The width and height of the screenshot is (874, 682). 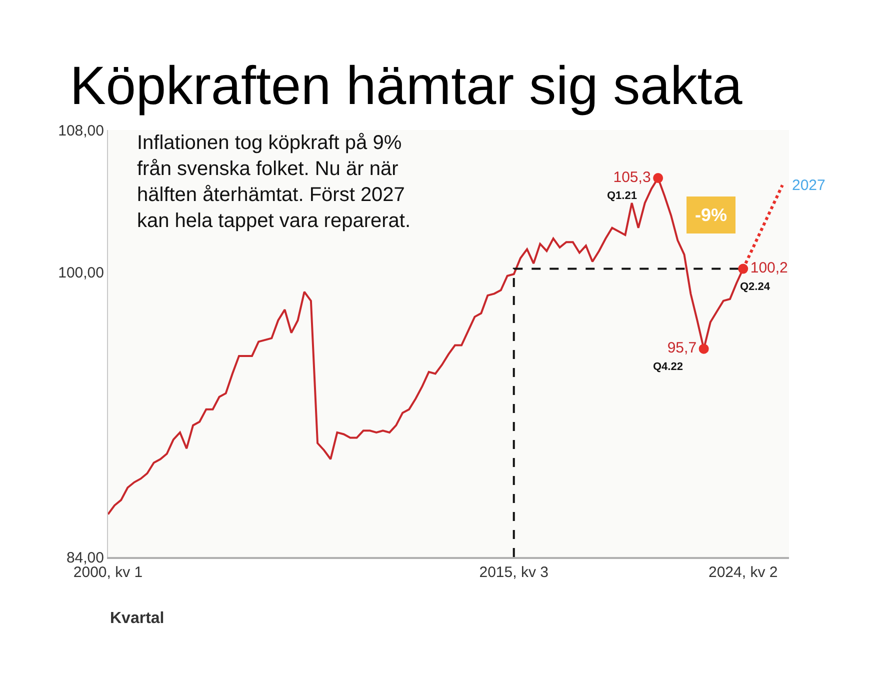 What do you see at coordinates (682, 348) in the screenshot?
I see `data-label: 95,7` at bounding box center [682, 348].